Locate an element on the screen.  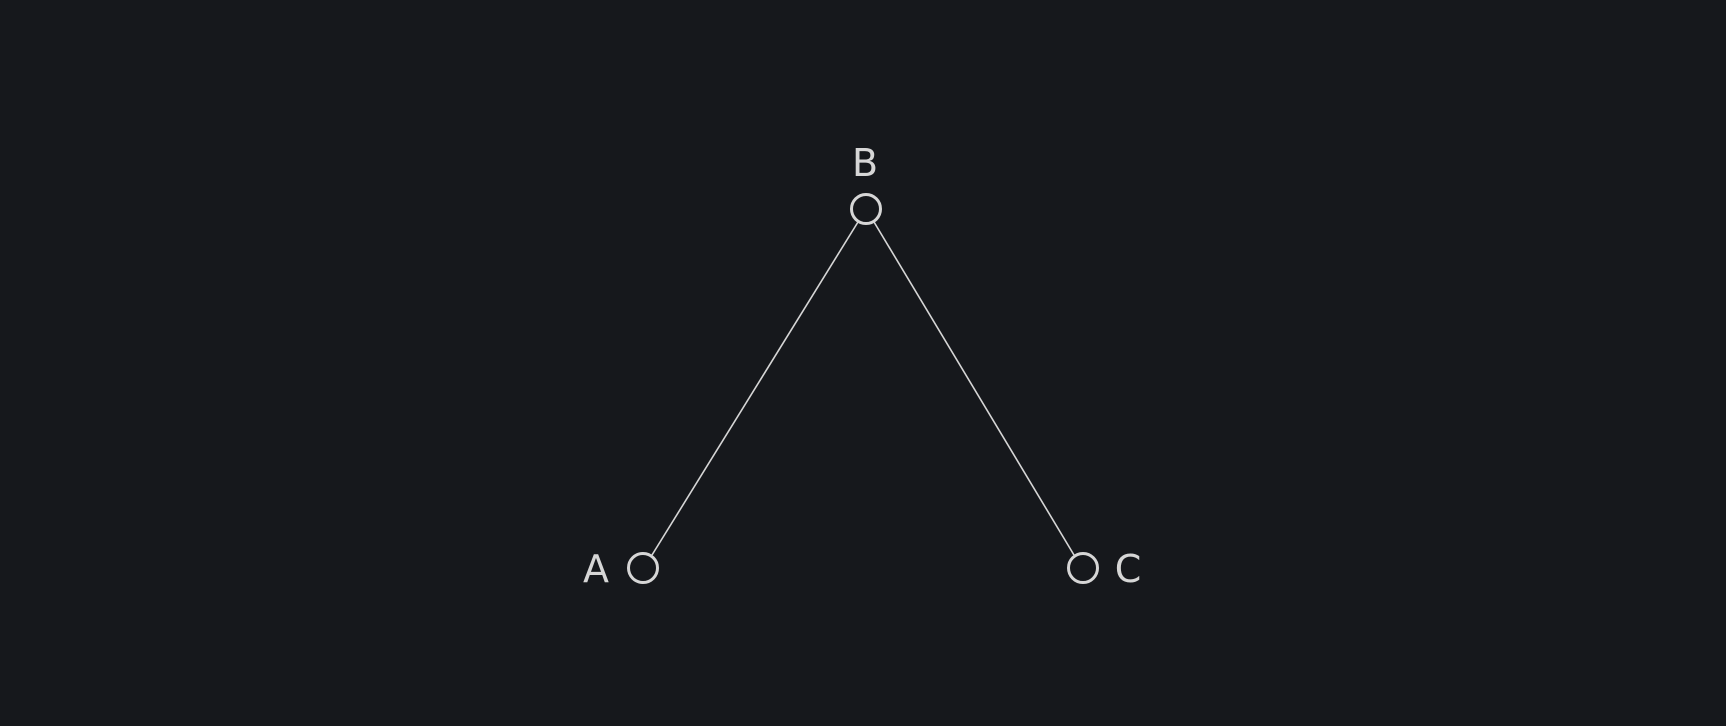
node-c is located at coordinates (1083, 568).